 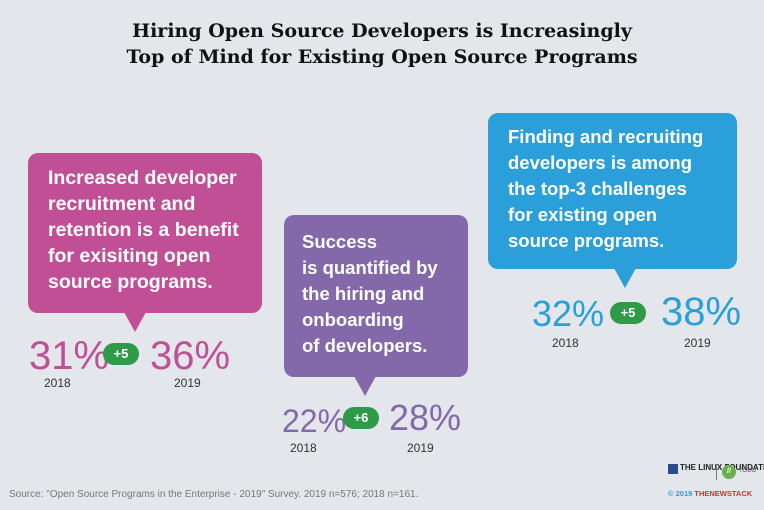 What do you see at coordinates (723, 493) in the screenshot?
I see `thenewstack-logo: THENEWSTACK` at bounding box center [723, 493].